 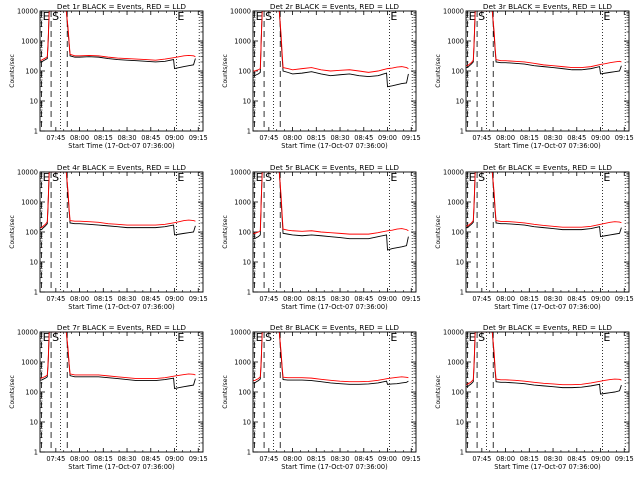 What do you see at coordinates (335, 167) in the screenshot?
I see `panel-title: Det 5r BLACK = Events, RED = LLD` at bounding box center [335, 167].